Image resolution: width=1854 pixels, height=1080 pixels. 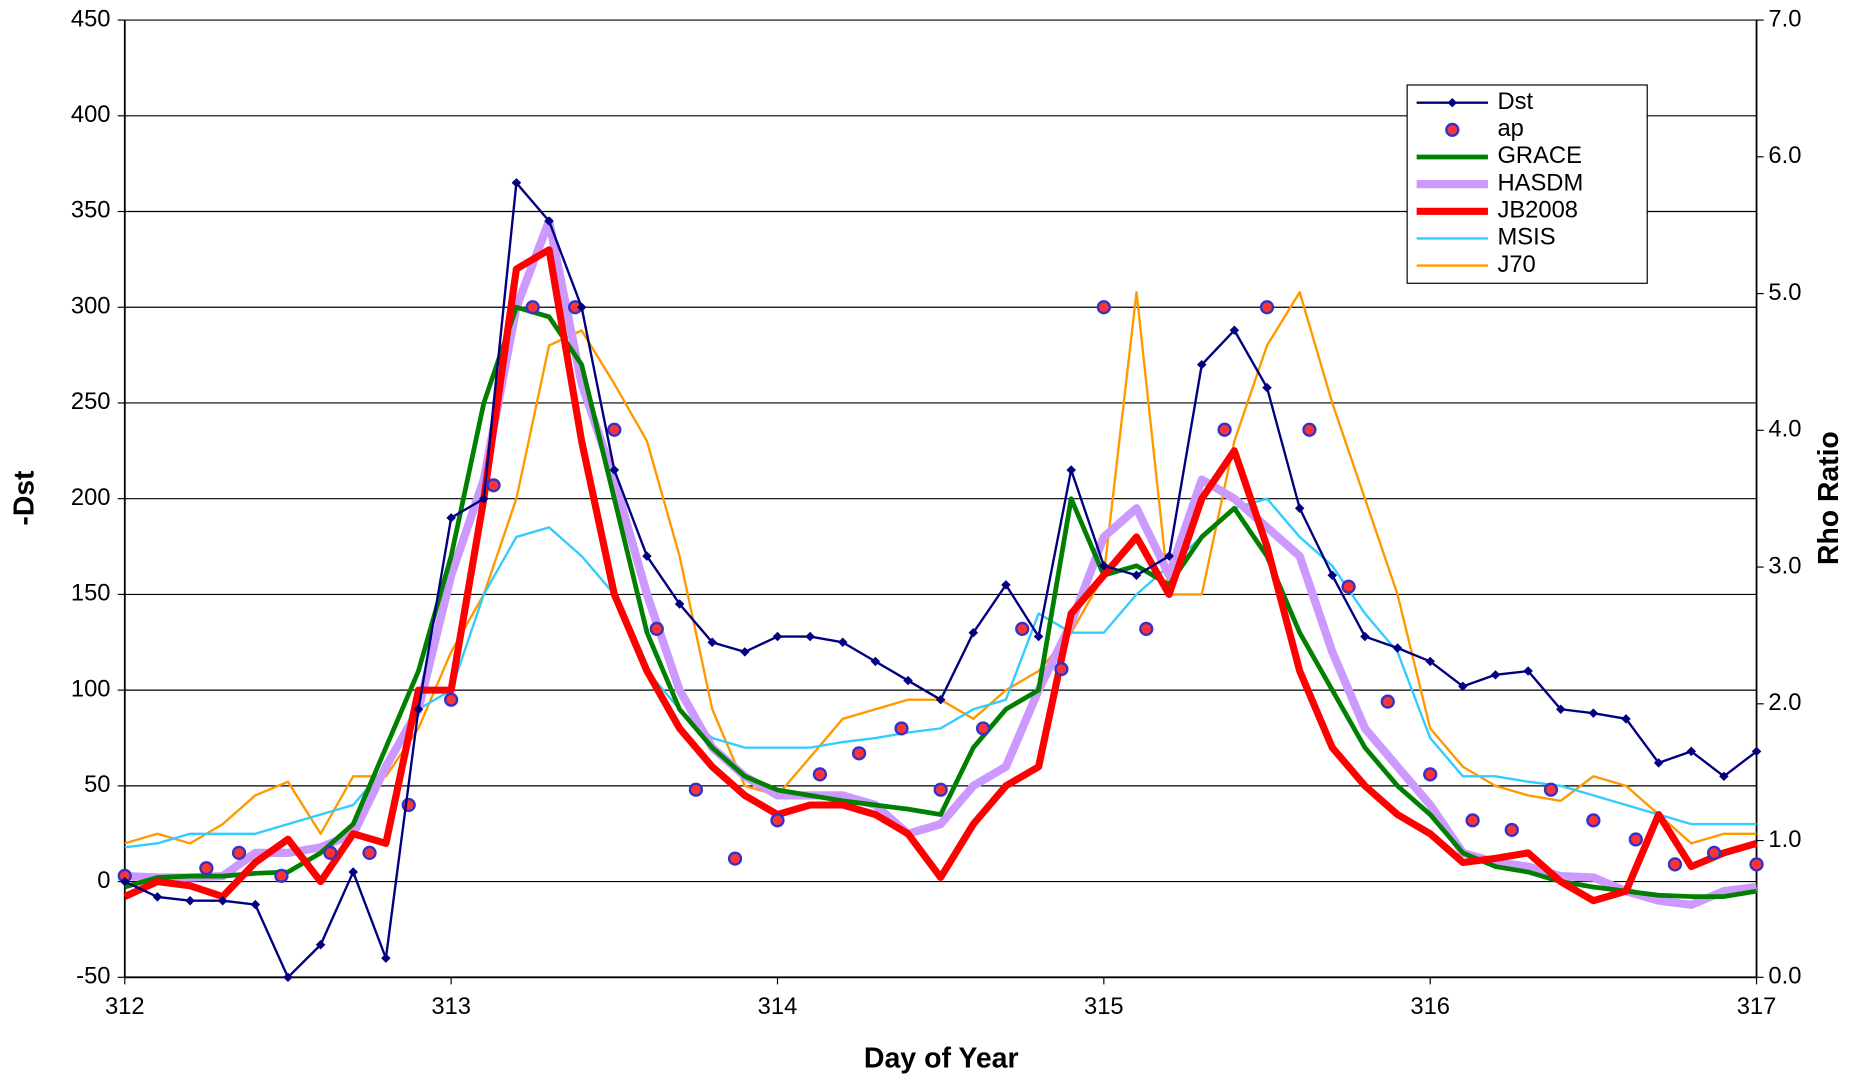 I want to click on x-axis-title: Day of Year, so click(x=941, y=1058).